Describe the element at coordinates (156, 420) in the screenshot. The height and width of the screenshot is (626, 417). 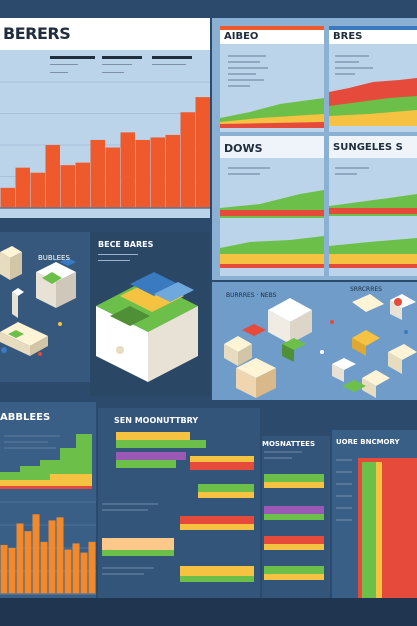
I see `panel-title: SEN MOONUTTBRY` at that location.